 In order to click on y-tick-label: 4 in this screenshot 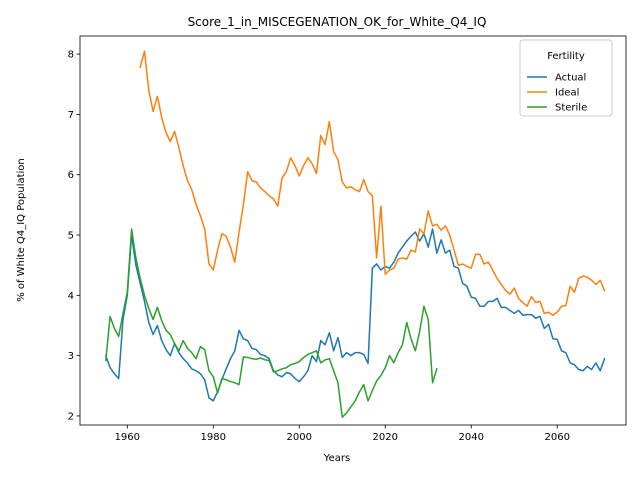, I will do `click(71, 296)`.